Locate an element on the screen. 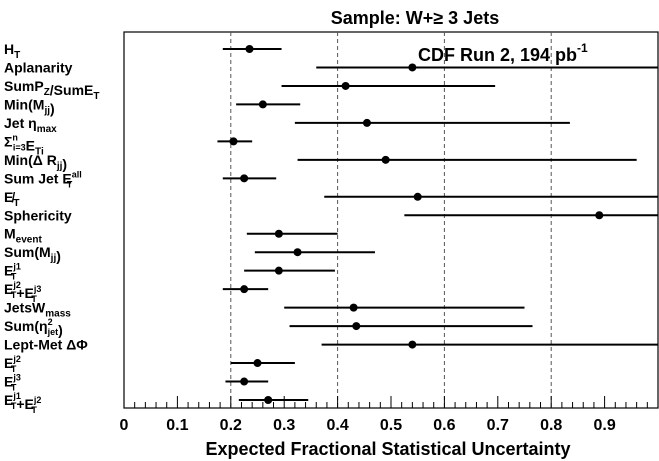 The image size is (659, 461). row-label: Sum Jet Eall T is located at coordinates (43, 179).